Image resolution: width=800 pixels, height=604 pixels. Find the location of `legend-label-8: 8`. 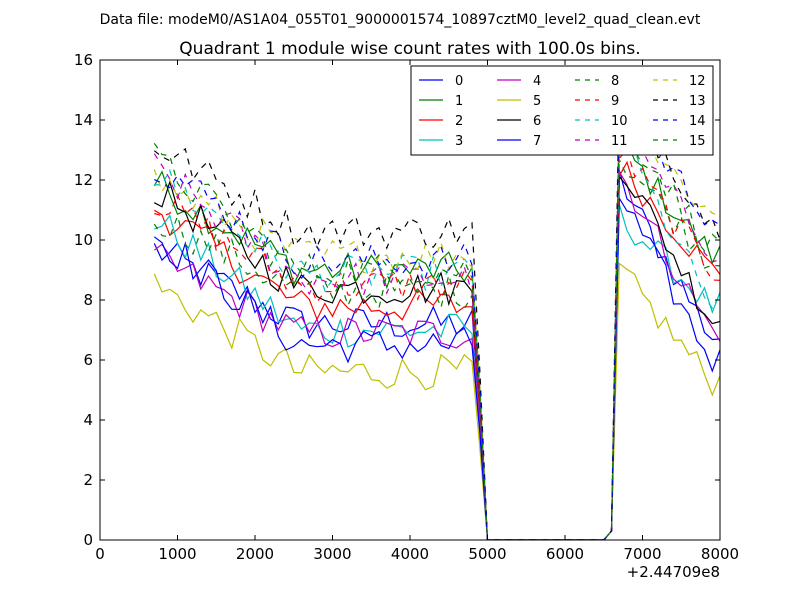

legend-label-8: 8 is located at coordinates (615, 81).